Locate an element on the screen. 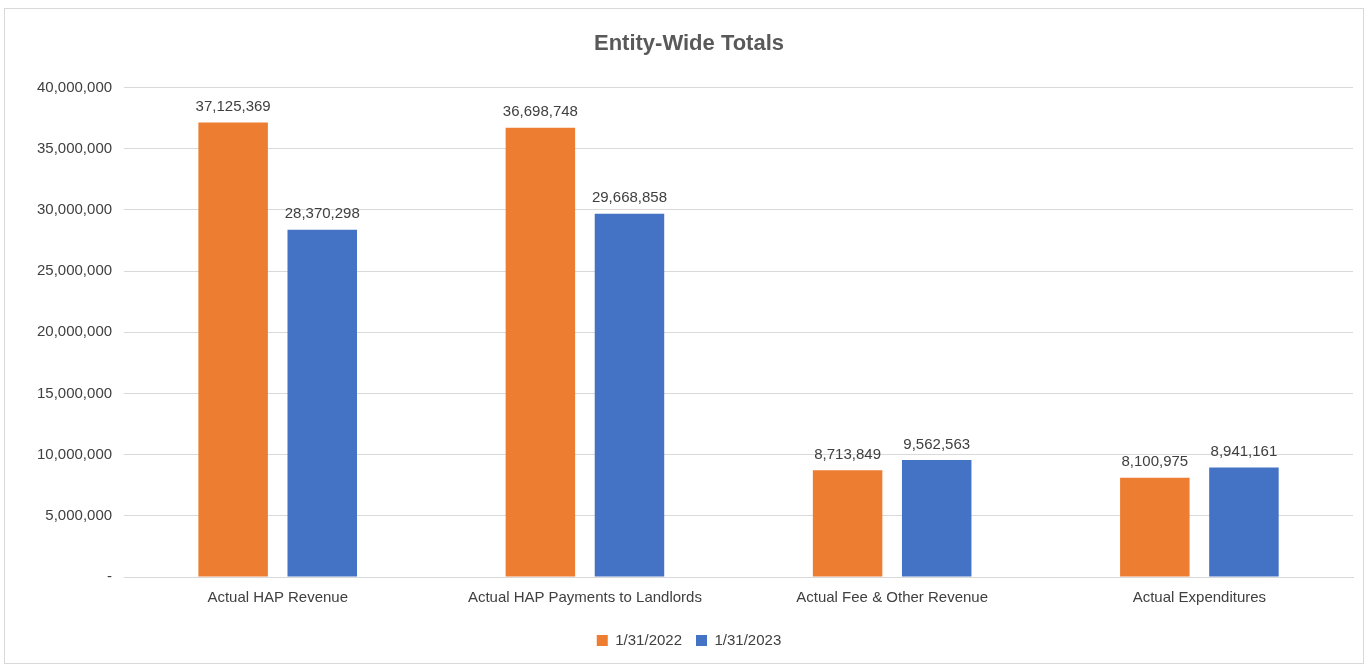 The image size is (1368, 668). data-label: 28,370,298 is located at coordinates (322, 213).